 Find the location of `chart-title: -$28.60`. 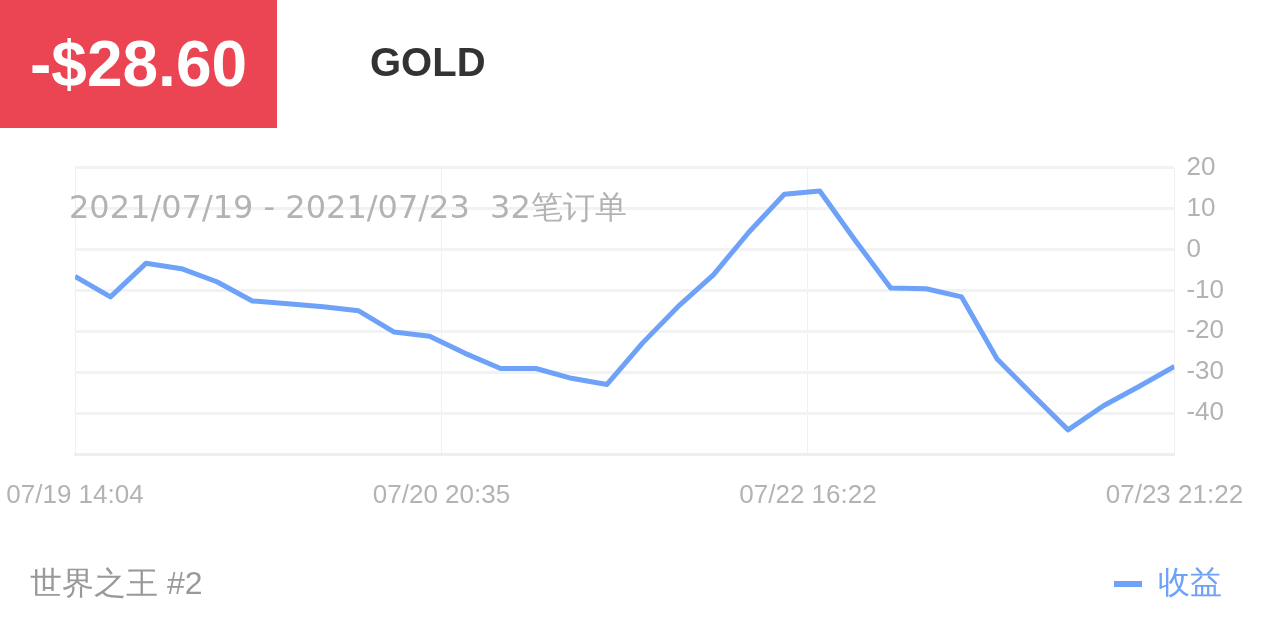

chart-title: -$28.60 is located at coordinates (139, 64).